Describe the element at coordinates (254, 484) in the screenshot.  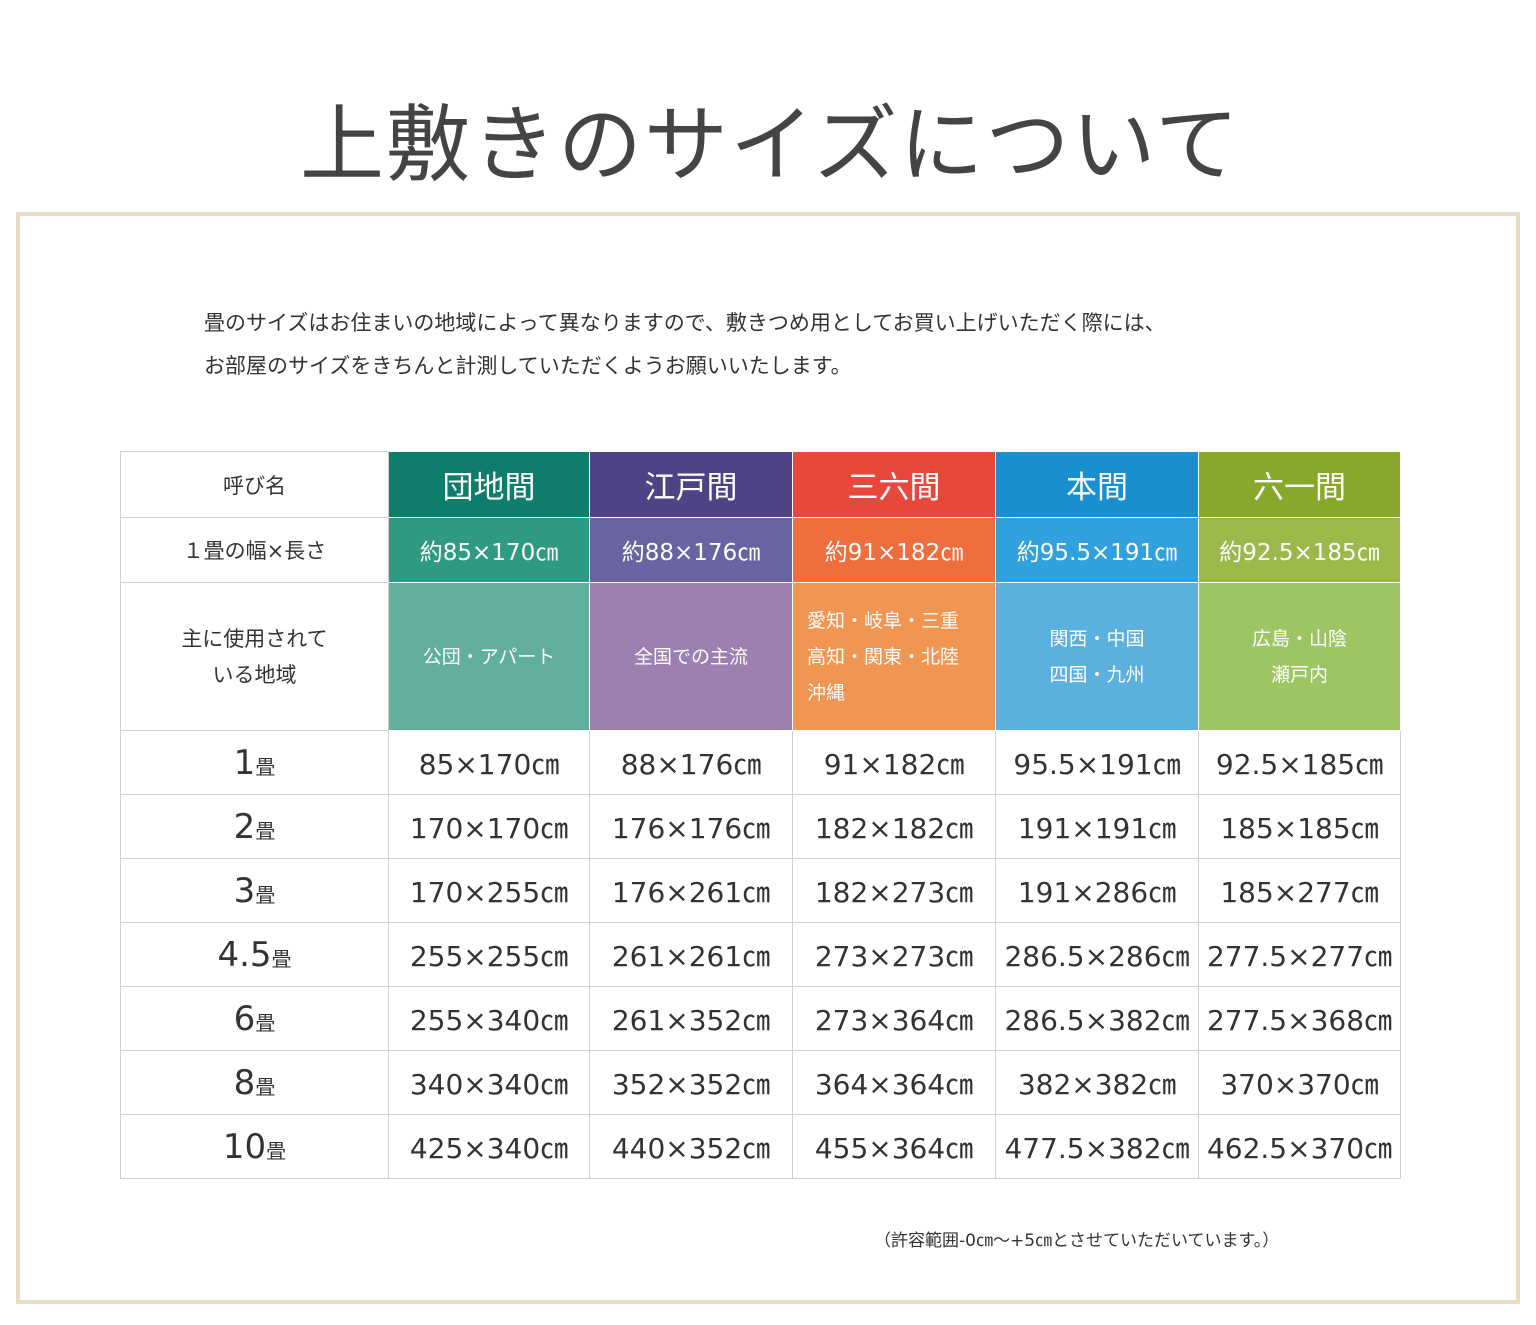
I see `label-name: 呼び名` at that location.